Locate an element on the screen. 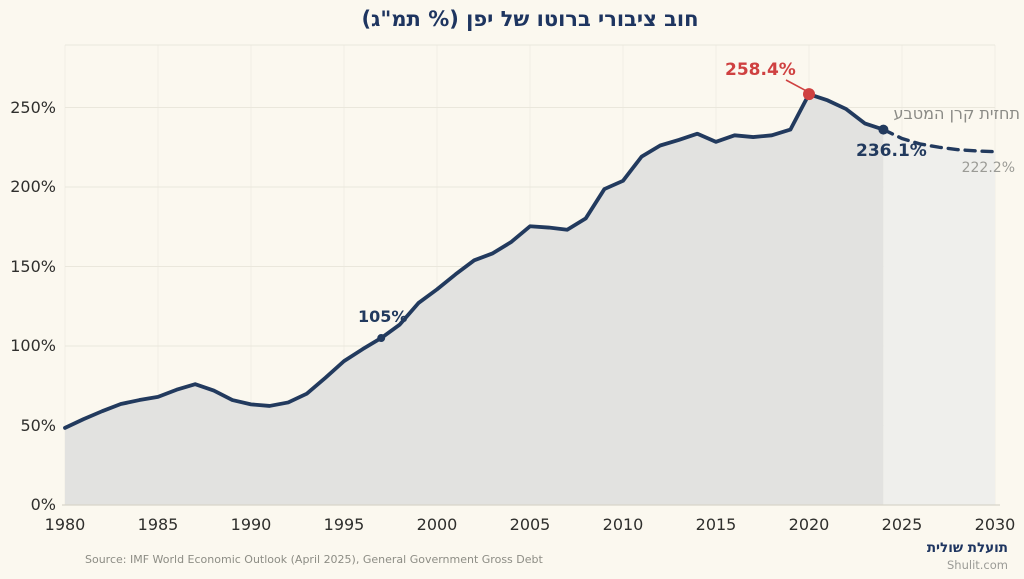  y-tick-label: 0% is located at coordinates (43, 504).